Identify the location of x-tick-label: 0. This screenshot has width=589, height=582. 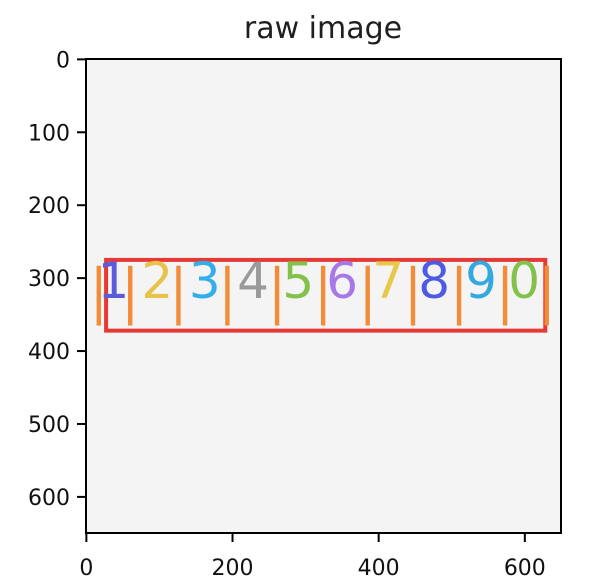
(86, 568).